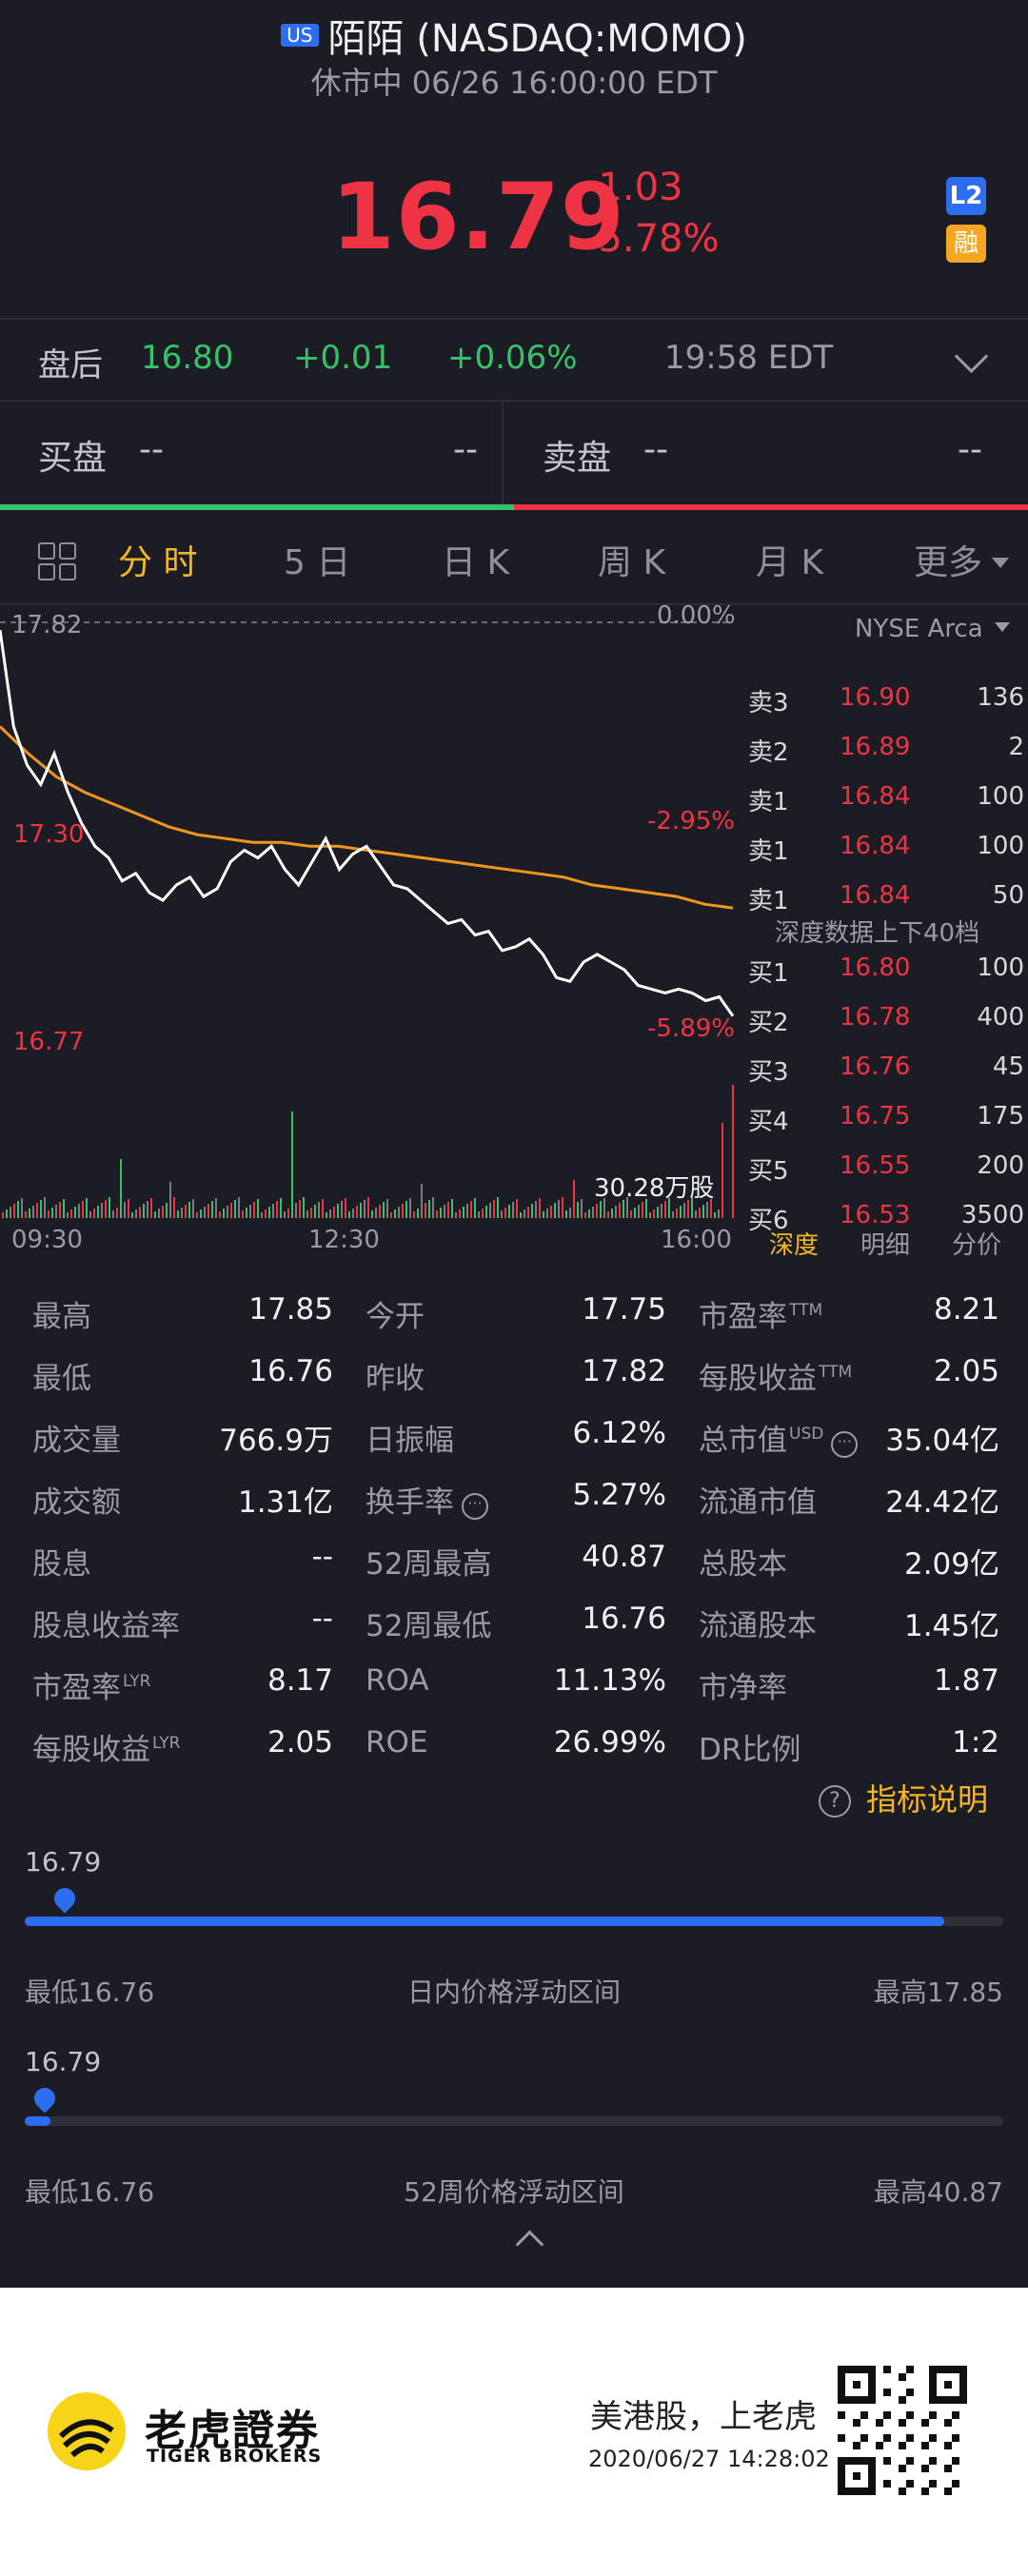  What do you see at coordinates (971, 356) in the screenshot?
I see `chevron-down-icon` at bounding box center [971, 356].